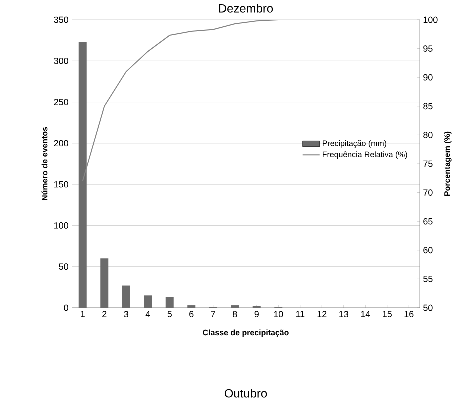  What do you see at coordinates (61, 225) in the screenshot?
I see `y-tick-label: 100` at bounding box center [61, 225].